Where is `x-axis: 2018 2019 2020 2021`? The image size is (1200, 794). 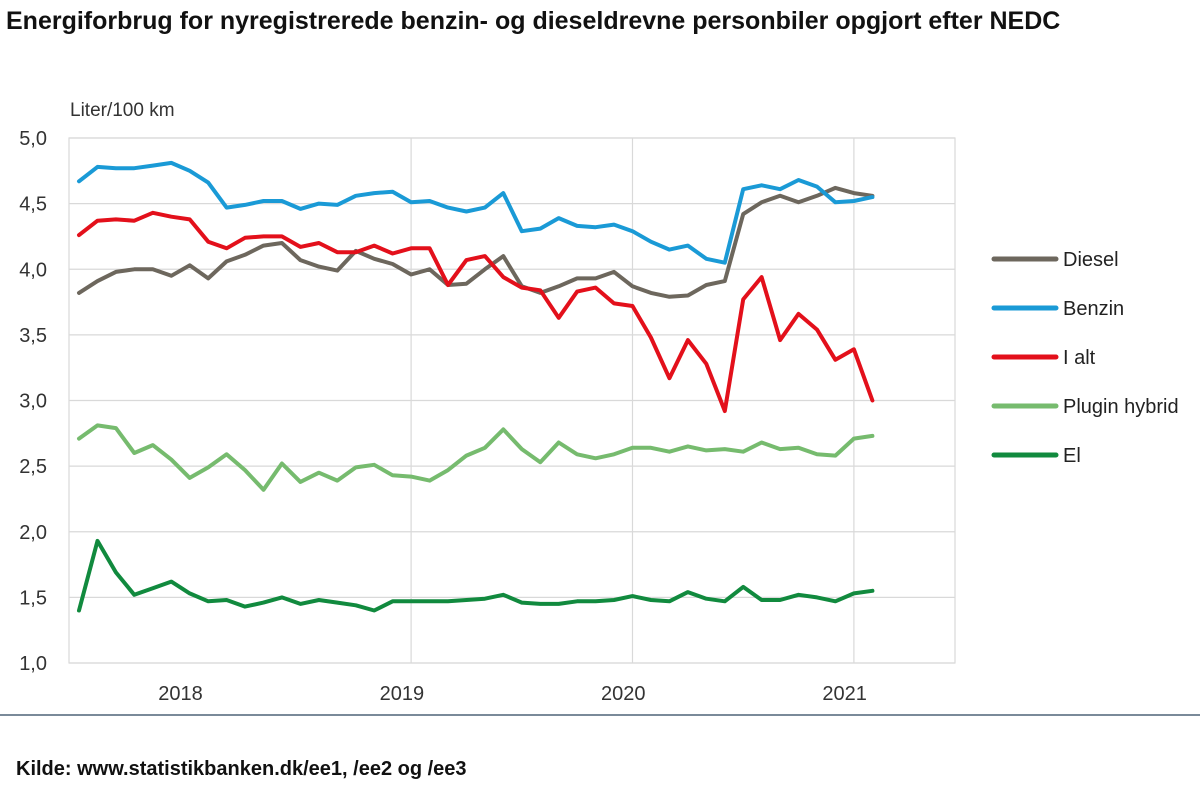
x-axis: 2018 2019 2020 2021 is located at coordinates (512, 694).